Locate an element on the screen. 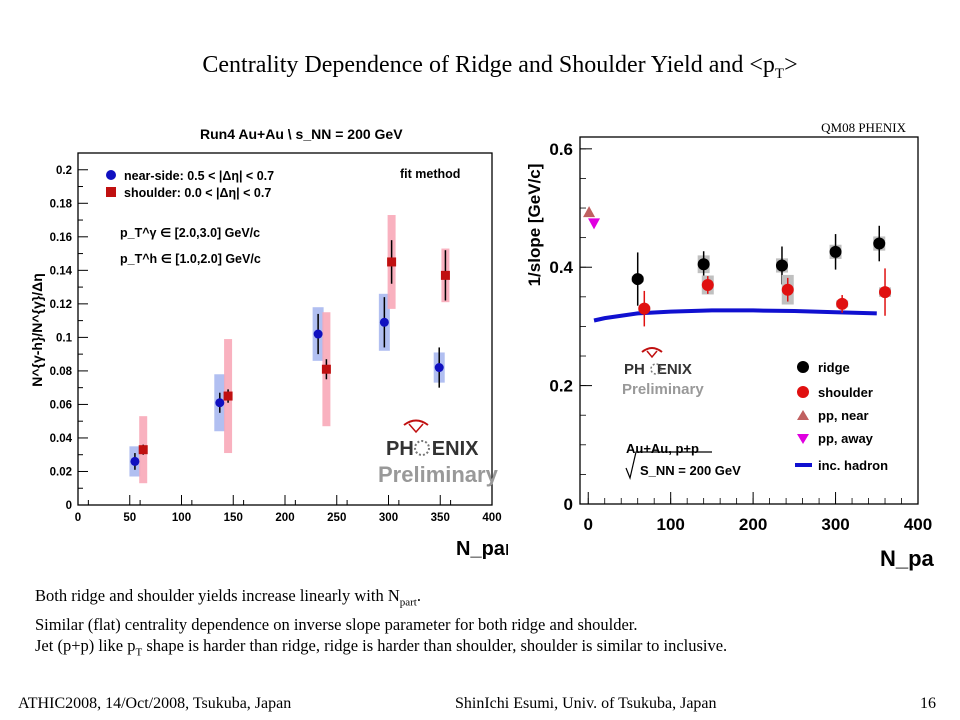 This screenshot has height=720, width=960. y-tick-label: 0.04 is located at coordinates (61, 439).